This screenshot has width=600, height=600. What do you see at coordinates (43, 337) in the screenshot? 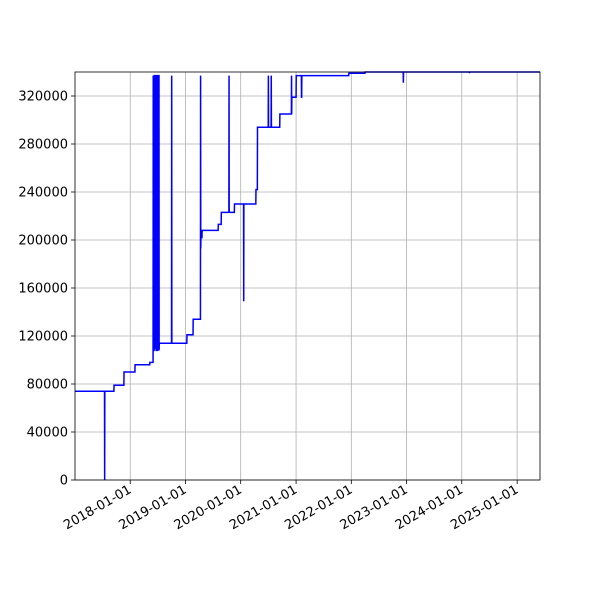
I see `y-tick-label: 120000` at bounding box center [43, 337].